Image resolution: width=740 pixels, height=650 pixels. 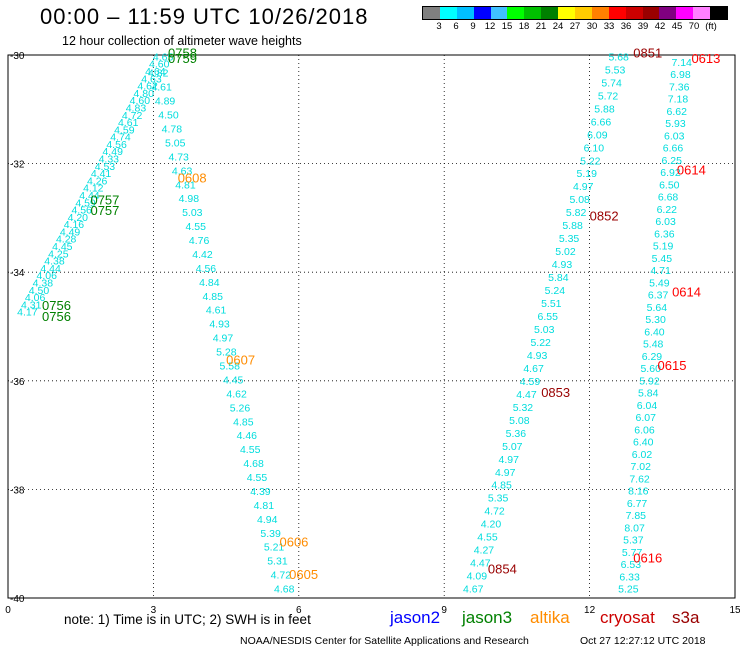 What do you see at coordinates (660, 271) in the screenshot?
I see `wave-height-value: 4.71` at bounding box center [660, 271].